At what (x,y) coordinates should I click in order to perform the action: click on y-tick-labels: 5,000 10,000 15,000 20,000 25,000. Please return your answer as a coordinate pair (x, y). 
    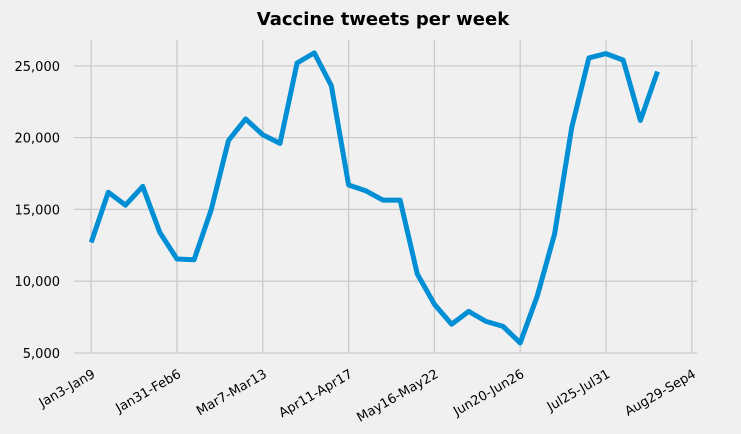
    Looking at the image, I should click on (38, 211).